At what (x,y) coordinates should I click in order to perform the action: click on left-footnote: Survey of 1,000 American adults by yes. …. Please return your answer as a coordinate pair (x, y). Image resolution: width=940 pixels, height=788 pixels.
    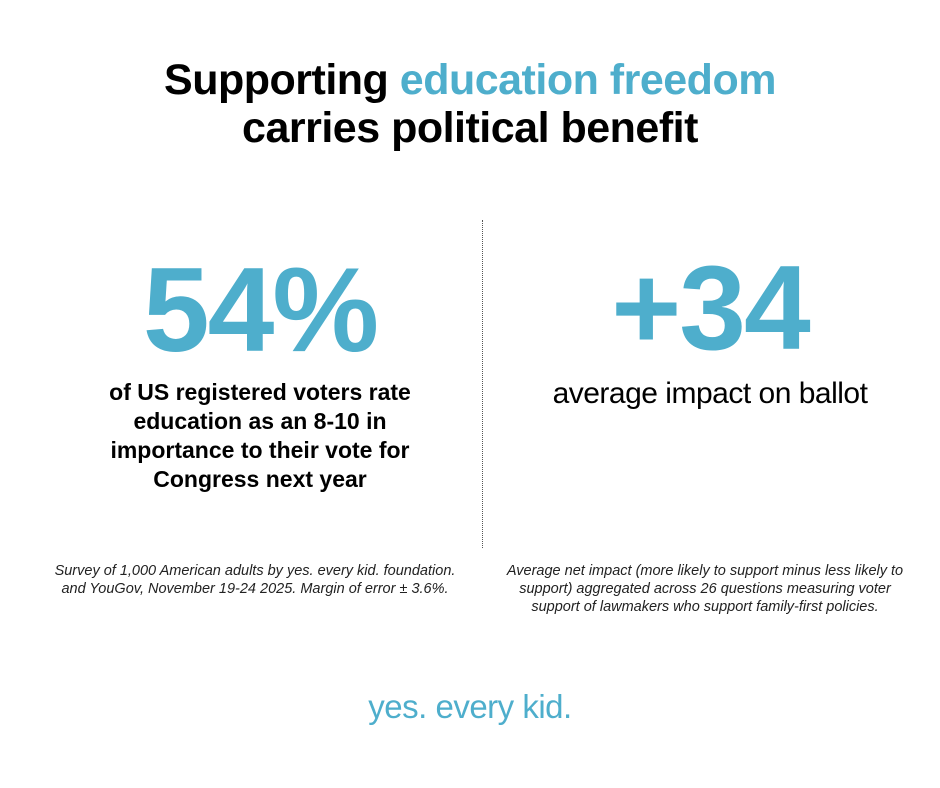
    Looking at the image, I should click on (255, 580).